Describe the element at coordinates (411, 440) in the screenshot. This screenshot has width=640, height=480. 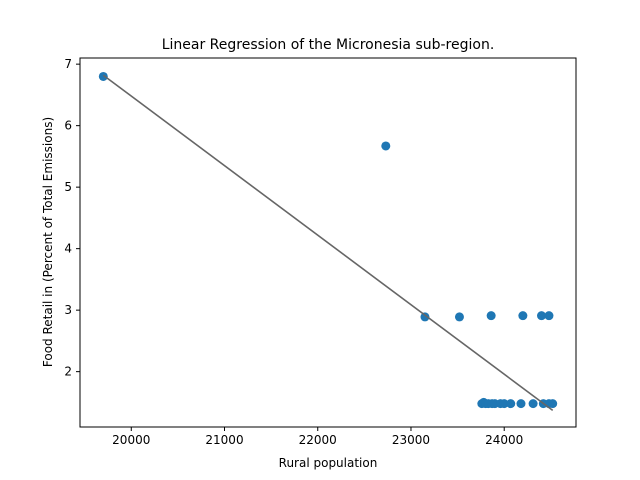
I see `x-tick-label: 23000` at that location.